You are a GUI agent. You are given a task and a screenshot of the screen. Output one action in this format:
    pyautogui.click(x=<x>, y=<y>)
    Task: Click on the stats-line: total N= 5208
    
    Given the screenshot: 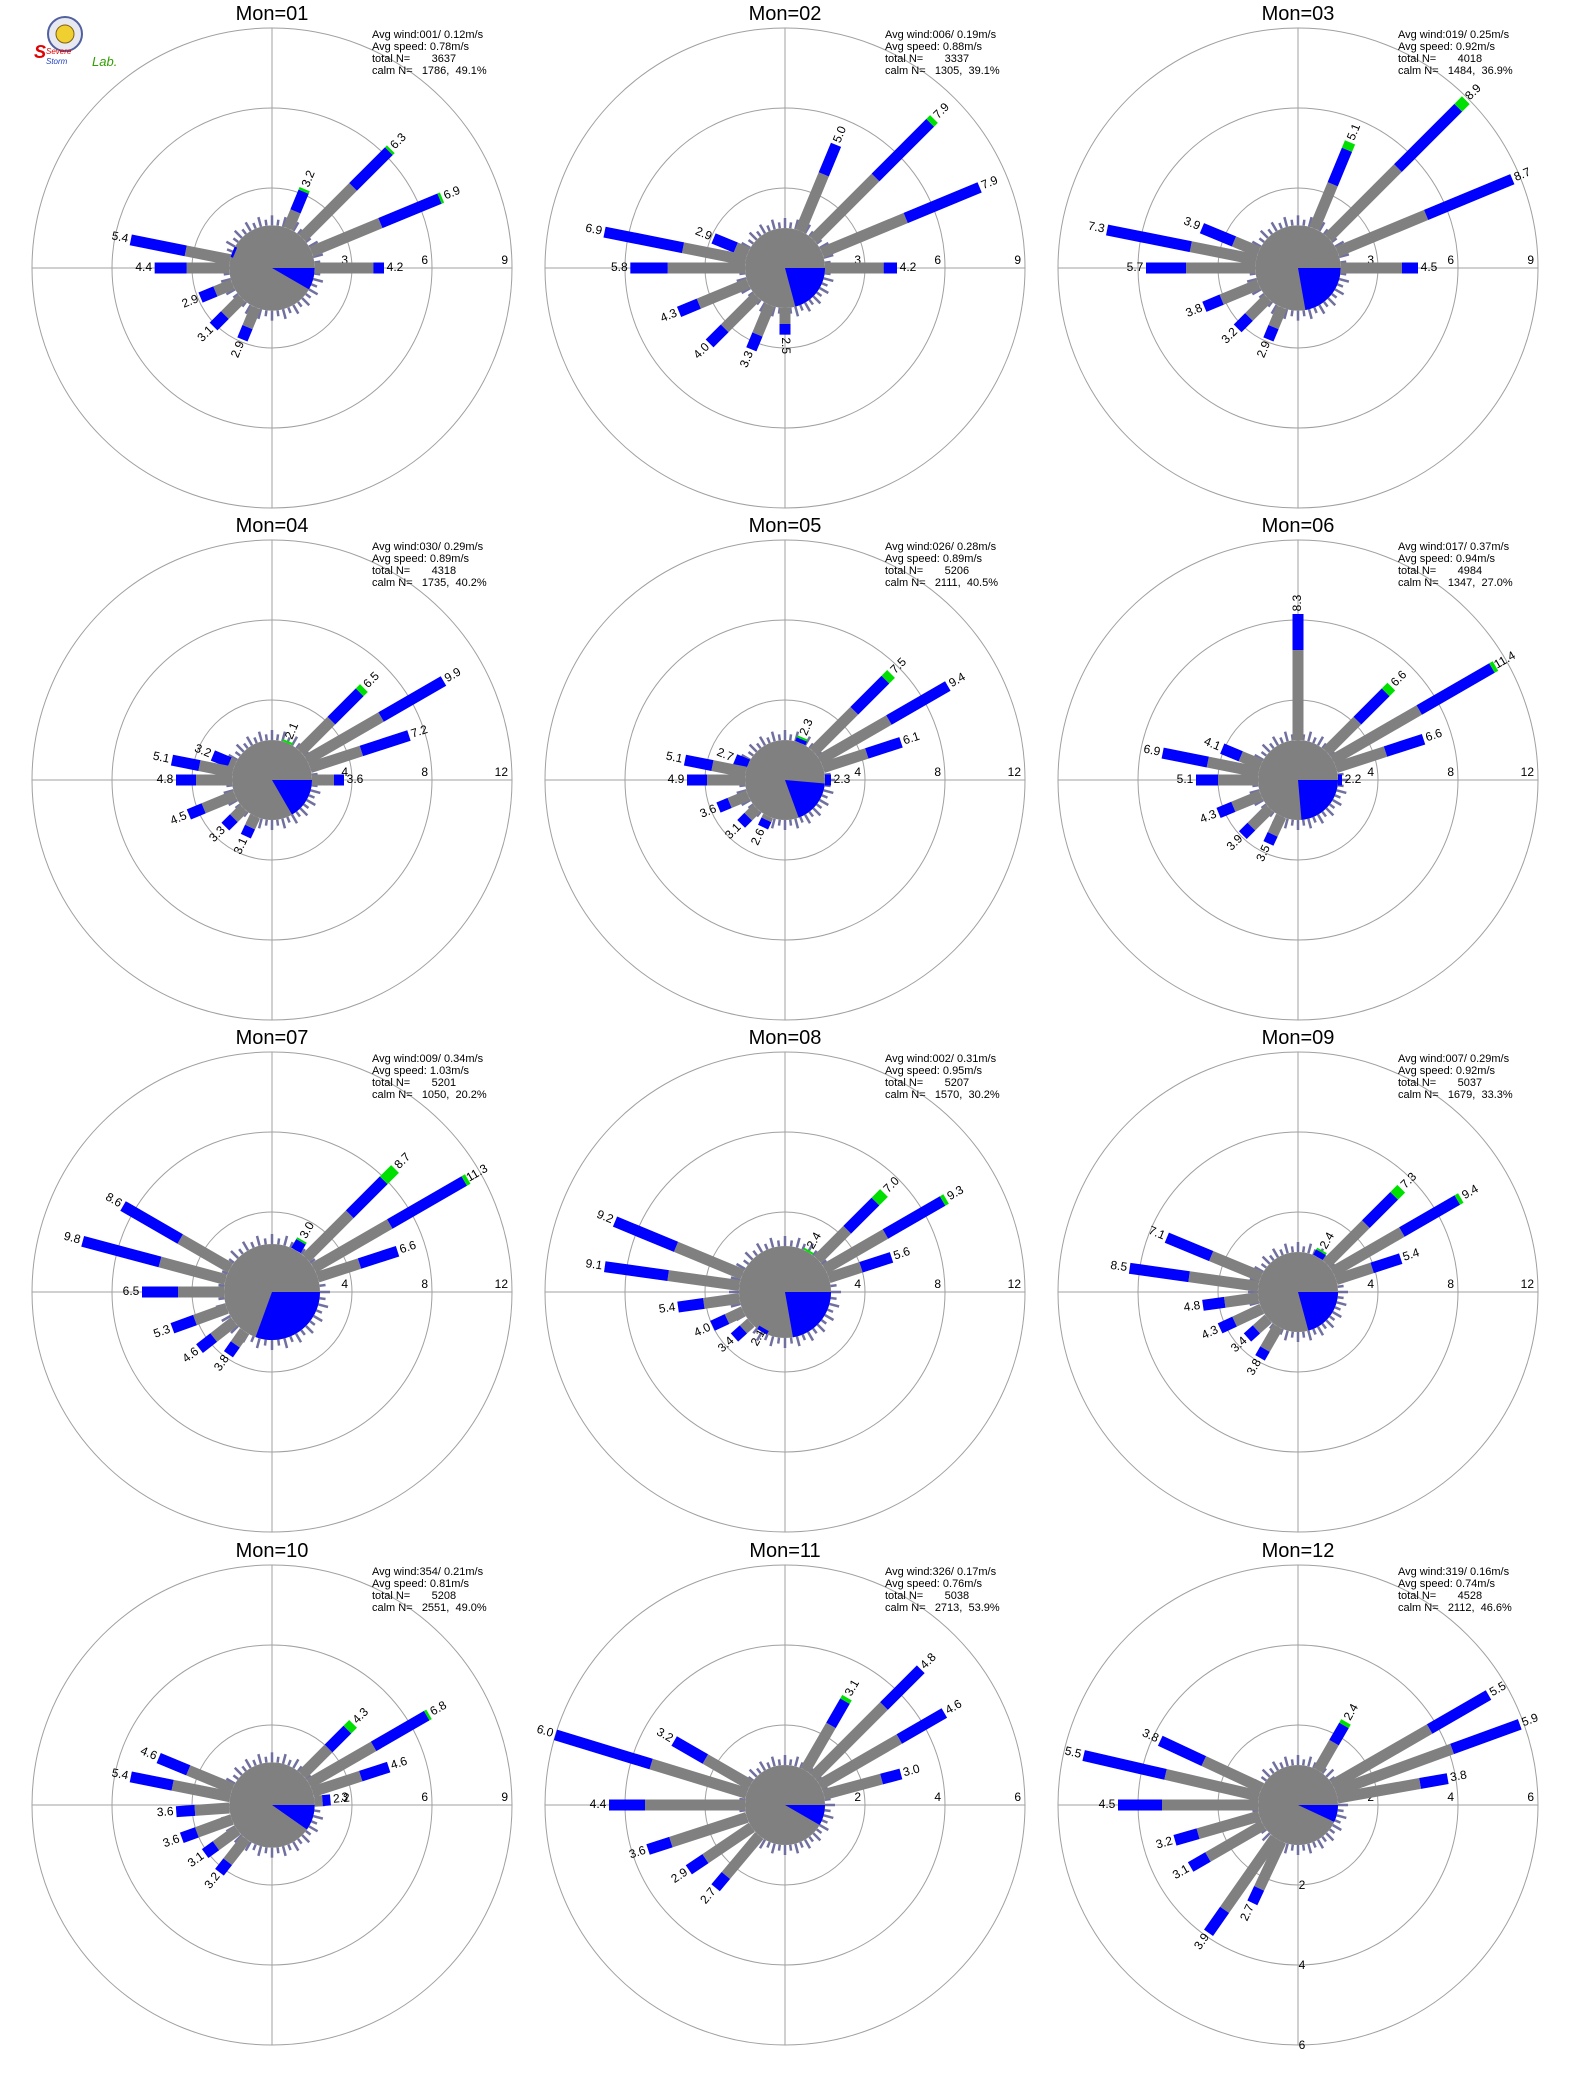 What is the action you would take?
    pyautogui.click(x=414, y=1596)
    